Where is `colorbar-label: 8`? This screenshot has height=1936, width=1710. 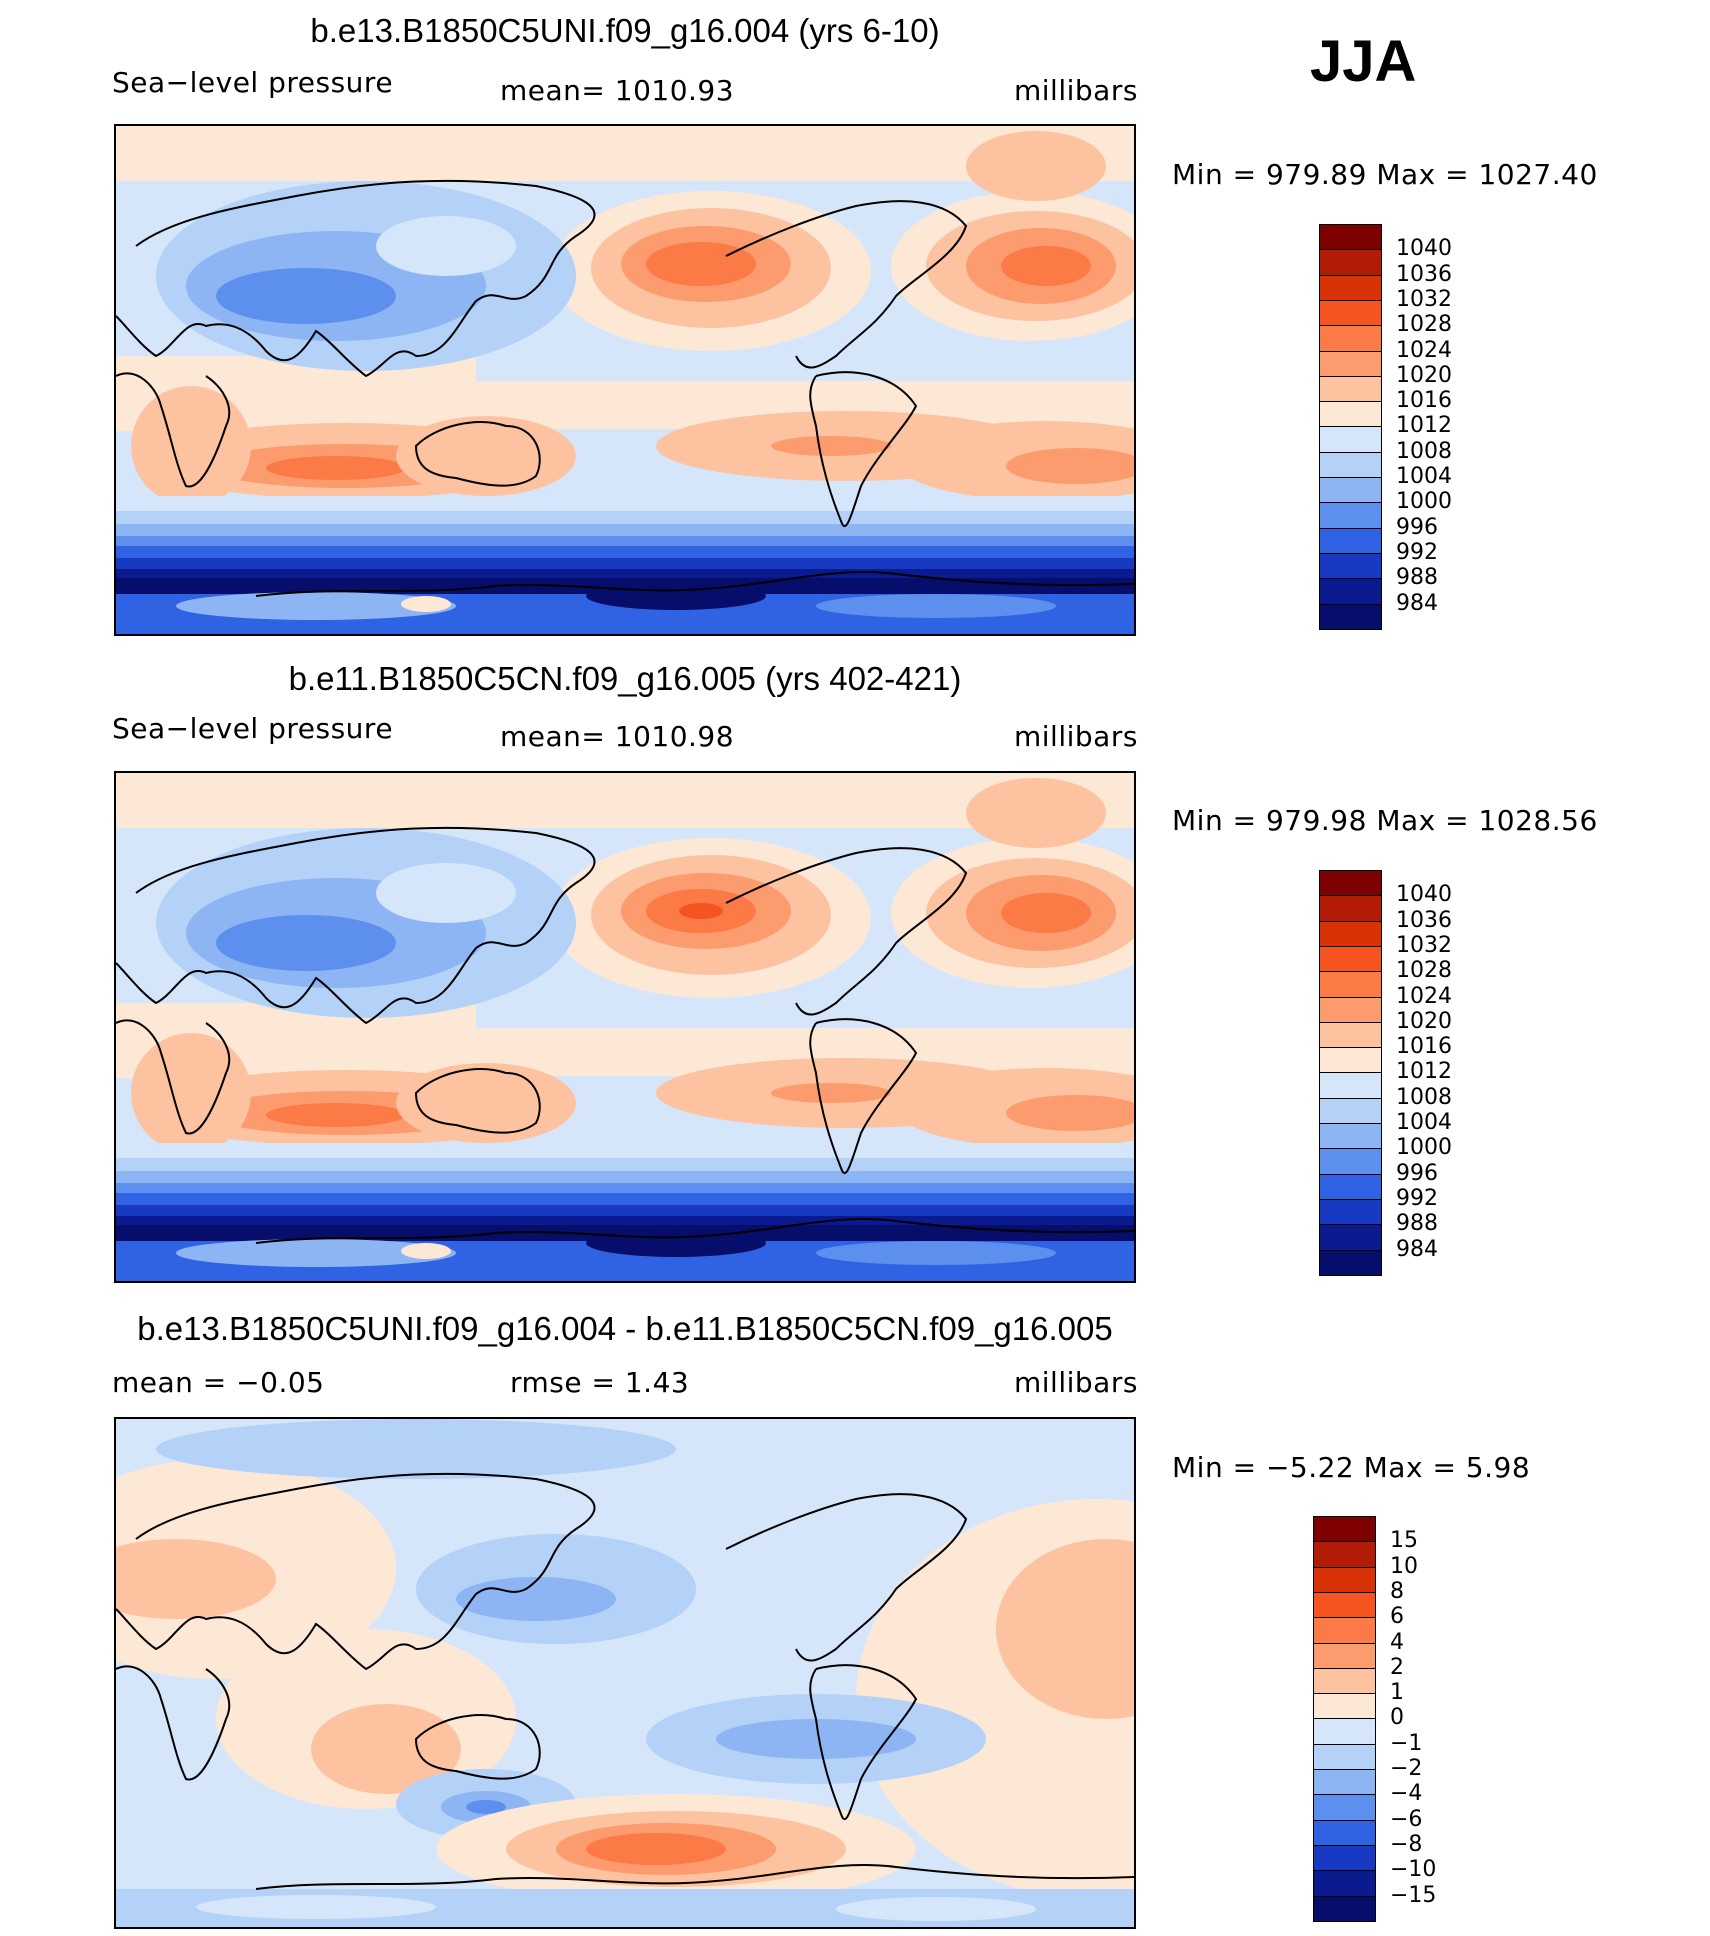 colorbar-label: 8 is located at coordinates (1397, 1591).